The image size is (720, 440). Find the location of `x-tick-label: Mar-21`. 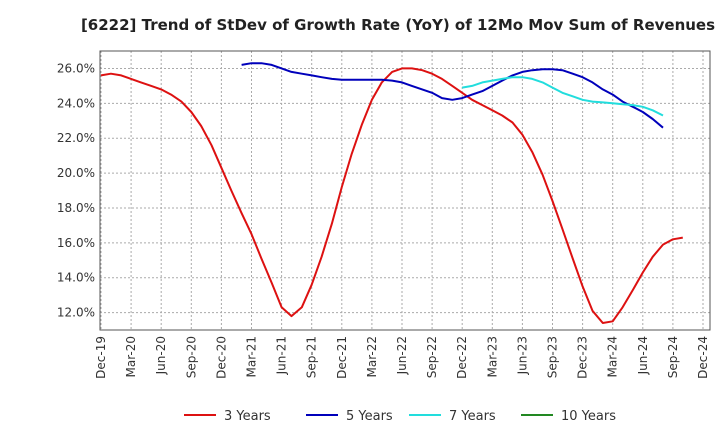

x-tick-label: Mar-21 is located at coordinates (252, 356).